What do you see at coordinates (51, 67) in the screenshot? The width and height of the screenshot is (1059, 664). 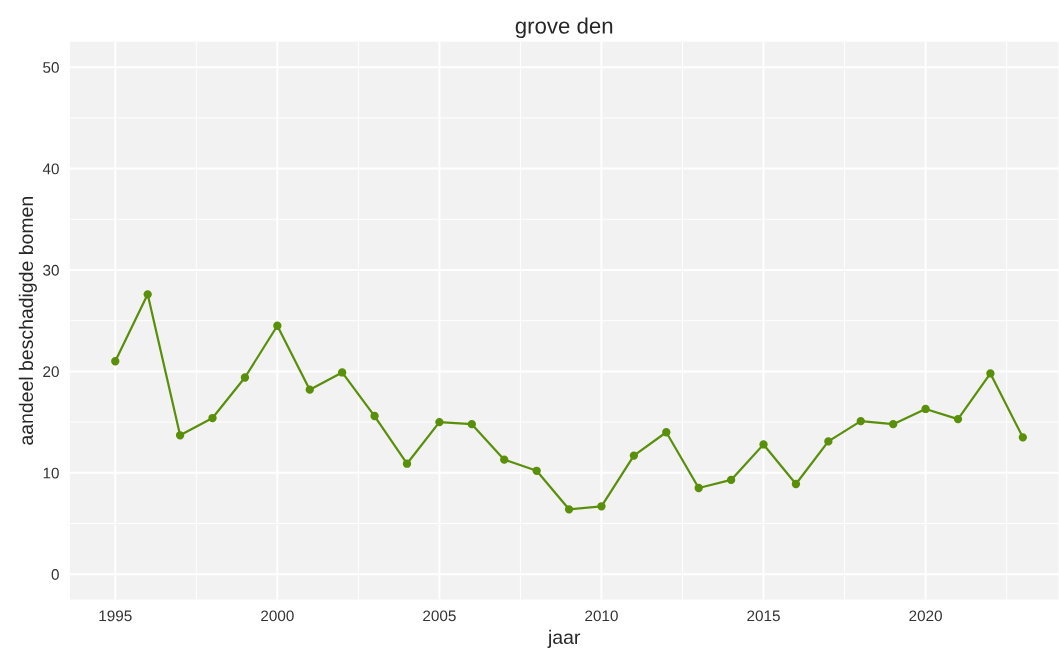 I see `y-tick-label: 50` at bounding box center [51, 67].